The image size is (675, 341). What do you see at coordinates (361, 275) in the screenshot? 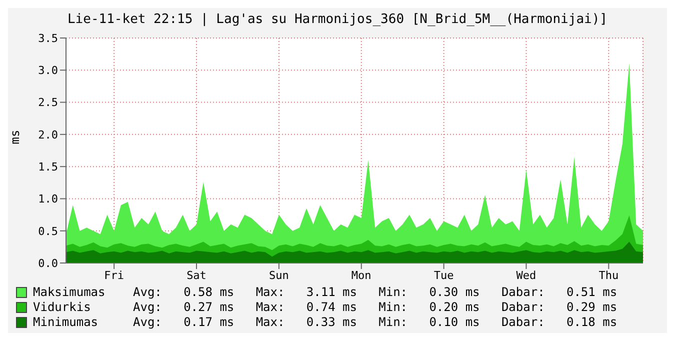
I see `x-tick-label: Mon` at bounding box center [361, 275].